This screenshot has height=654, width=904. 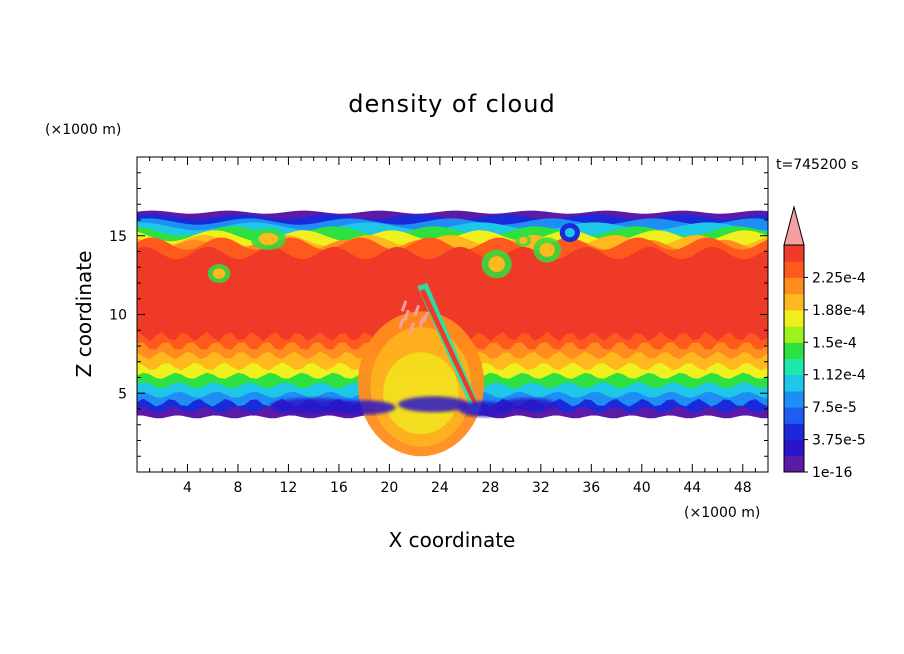 I want to click on colorbar-label: 3.75e-5, so click(x=839, y=441).